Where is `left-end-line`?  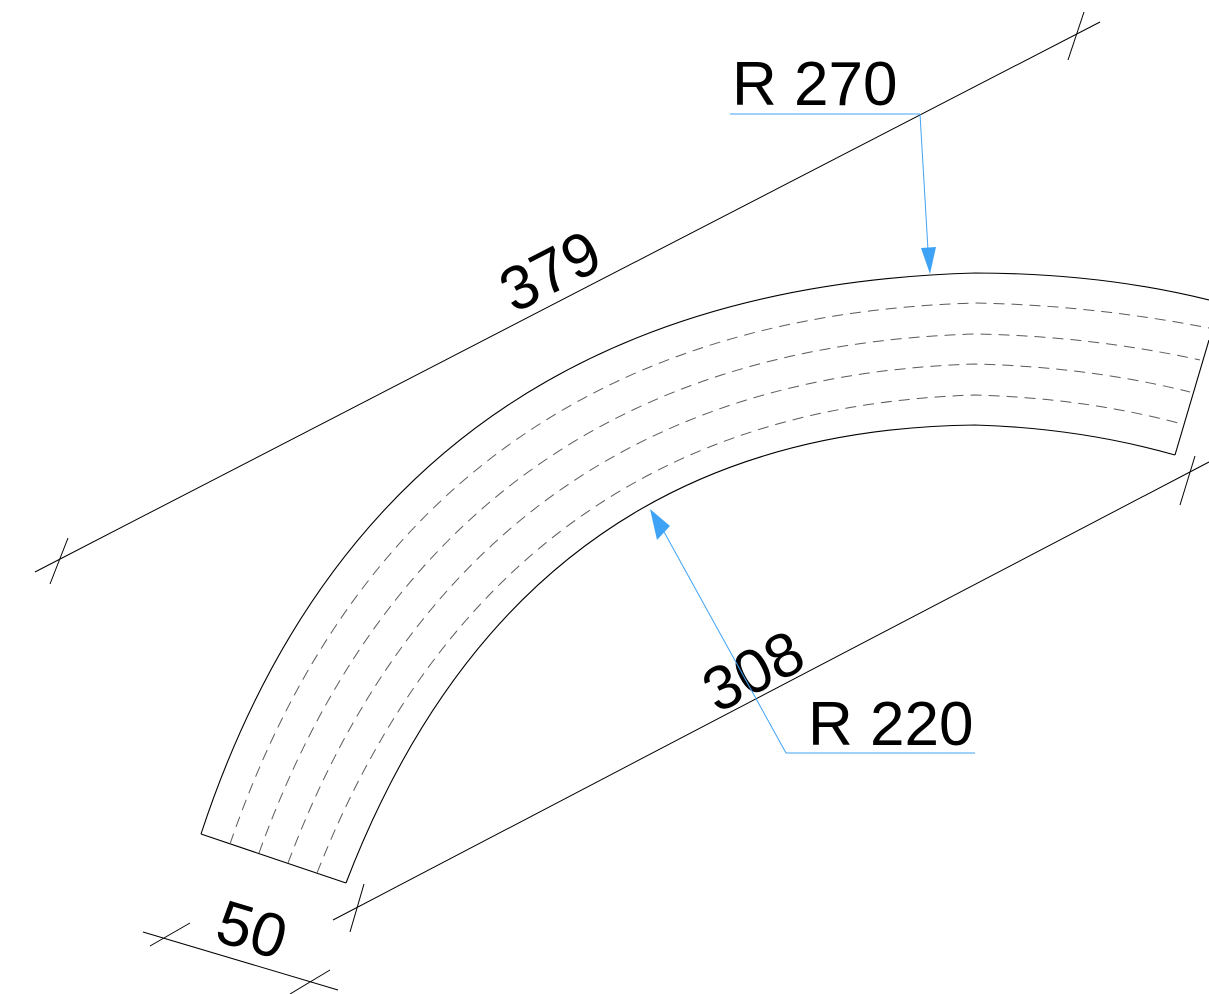
left-end-line is located at coordinates (273, 858).